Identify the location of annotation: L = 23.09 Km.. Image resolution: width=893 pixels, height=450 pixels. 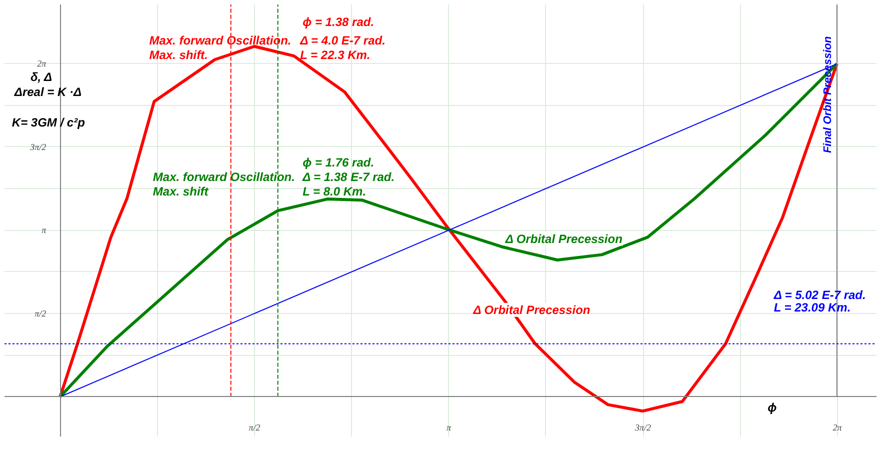
(812, 307).